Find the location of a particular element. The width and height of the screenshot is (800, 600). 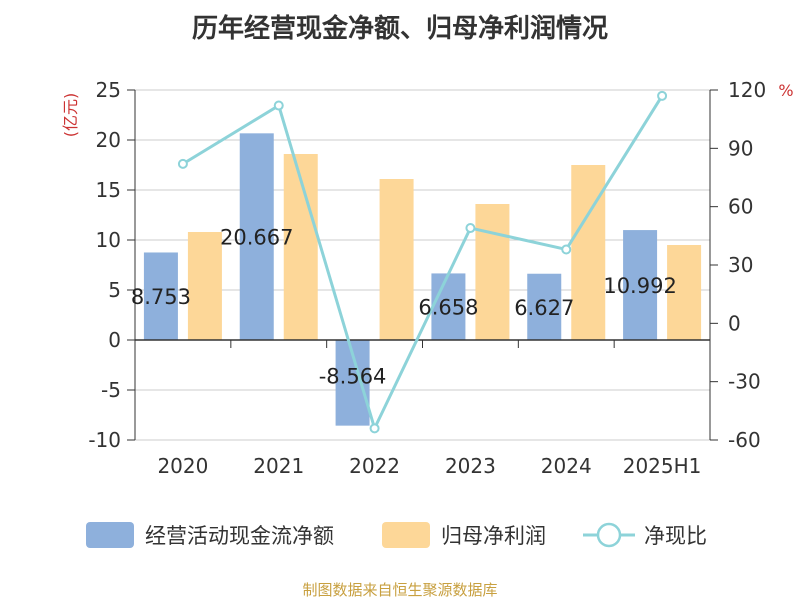

cashflow-data-label: 8.753 is located at coordinates (161, 297).